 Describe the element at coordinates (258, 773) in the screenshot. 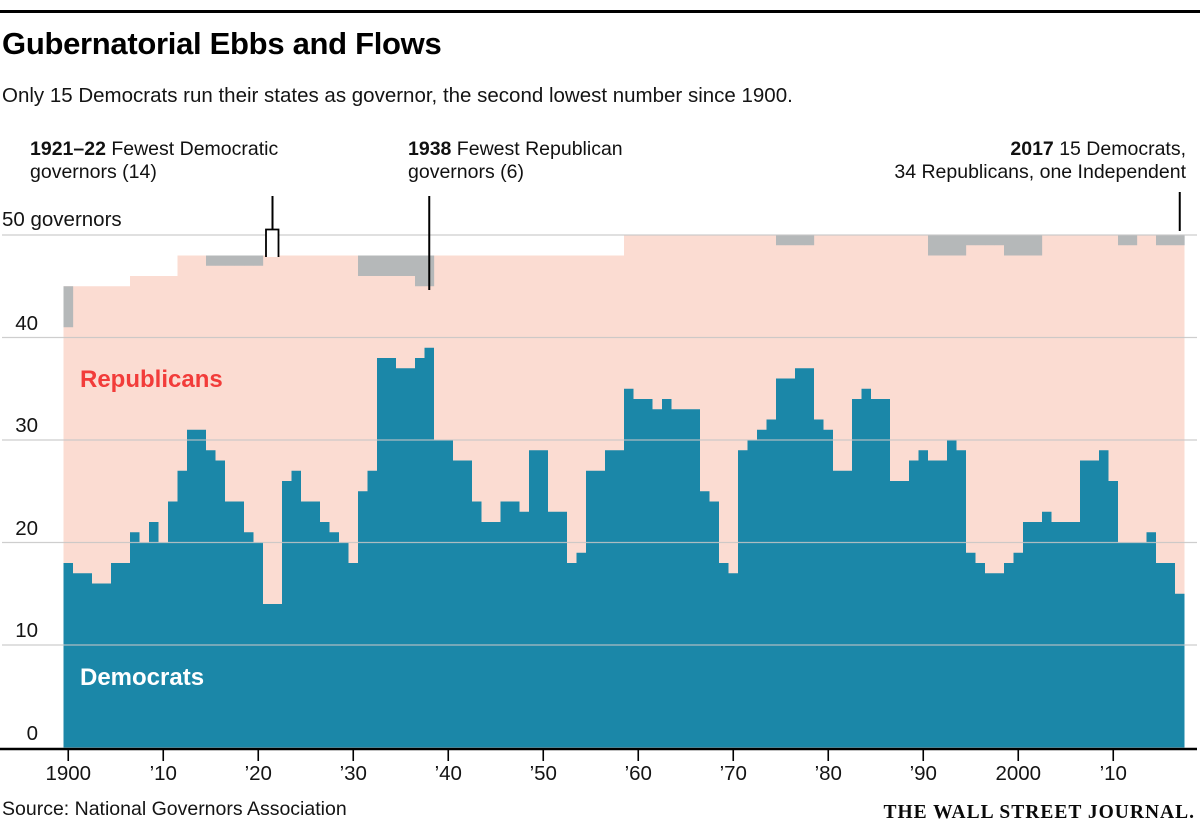

I see `x-tick-label: ’20` at that location.